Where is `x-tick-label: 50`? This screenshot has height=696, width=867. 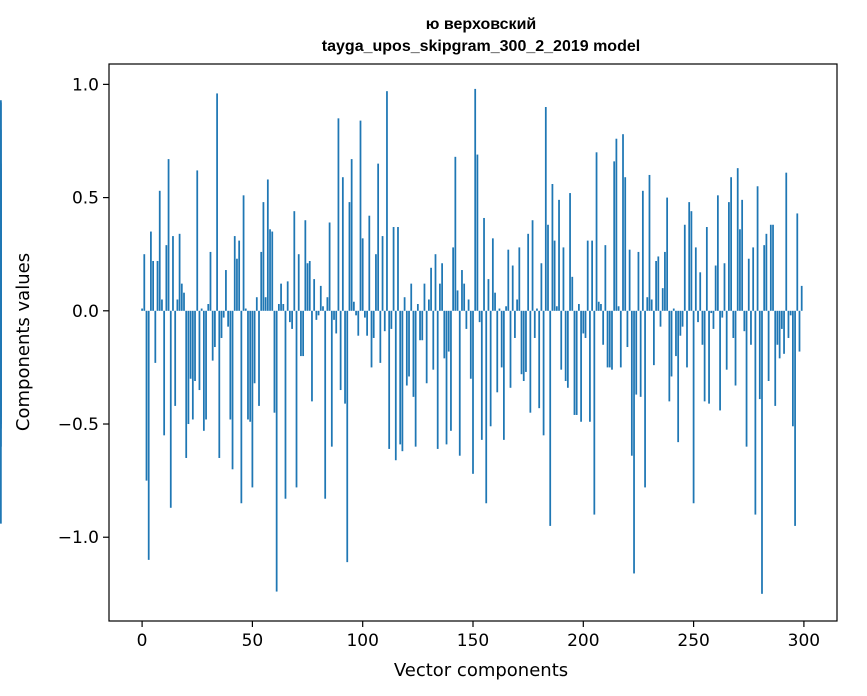
x-tick-label: 50 is located at coordinates (253, 641).